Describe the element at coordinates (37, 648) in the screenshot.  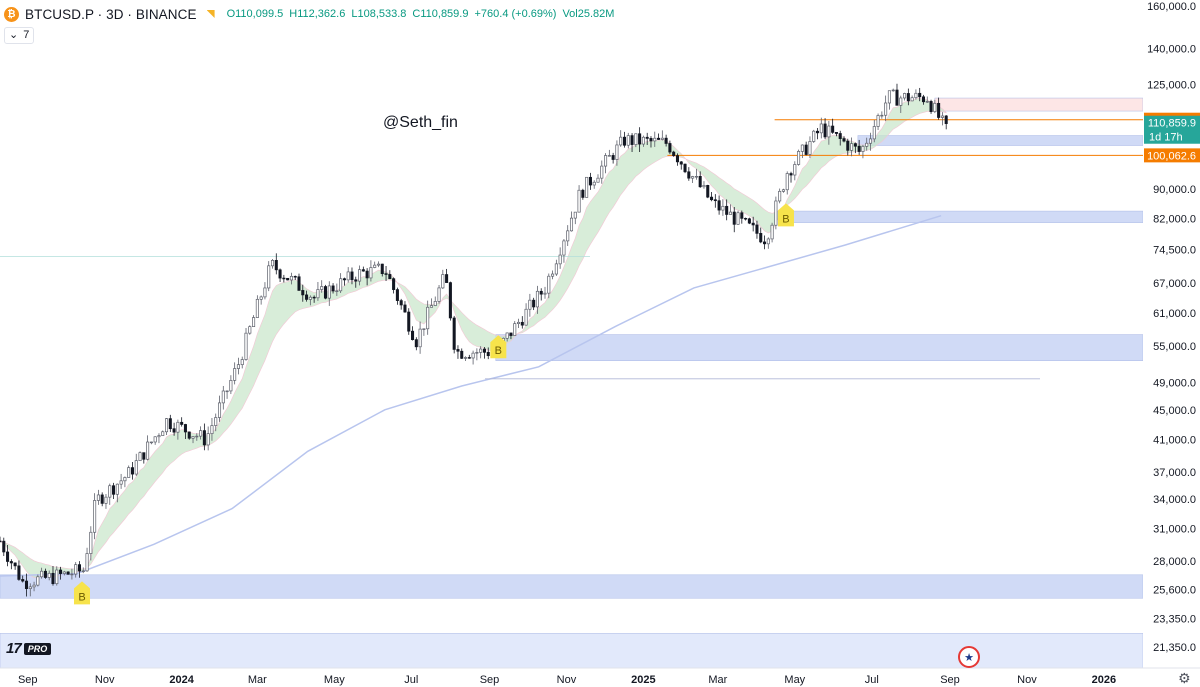
I see `pro-badge: PRO` at that location.